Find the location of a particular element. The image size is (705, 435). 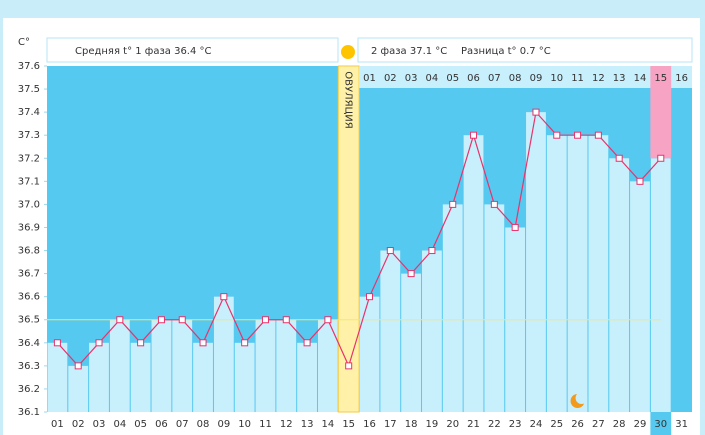

phase2-label: 09 is located at coordinates (536, 78).